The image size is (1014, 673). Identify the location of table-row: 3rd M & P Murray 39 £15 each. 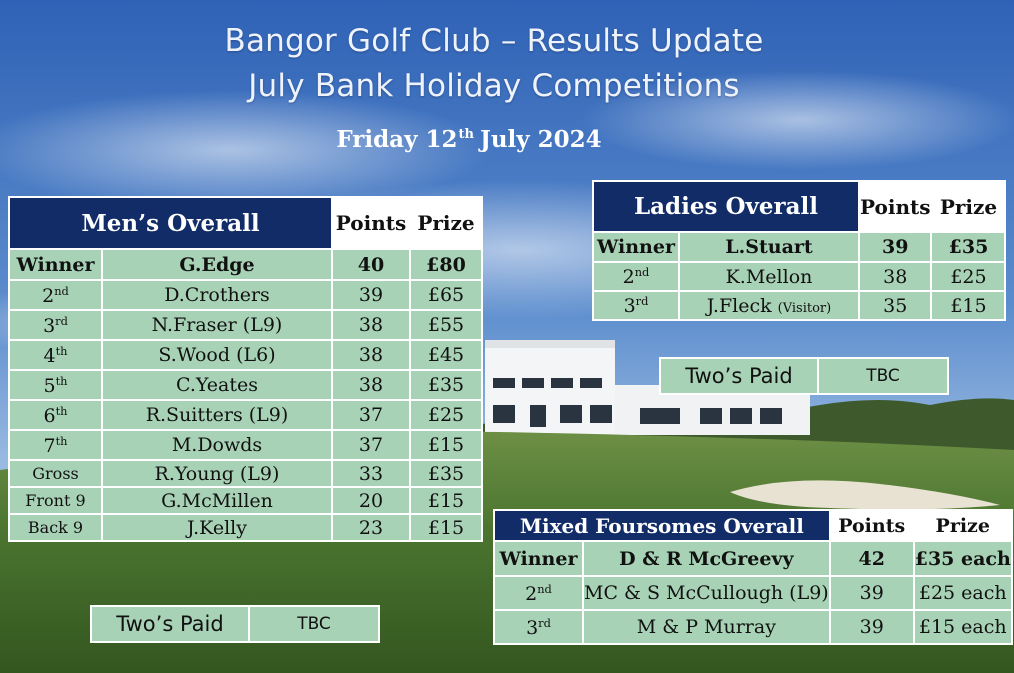
(753, 627).